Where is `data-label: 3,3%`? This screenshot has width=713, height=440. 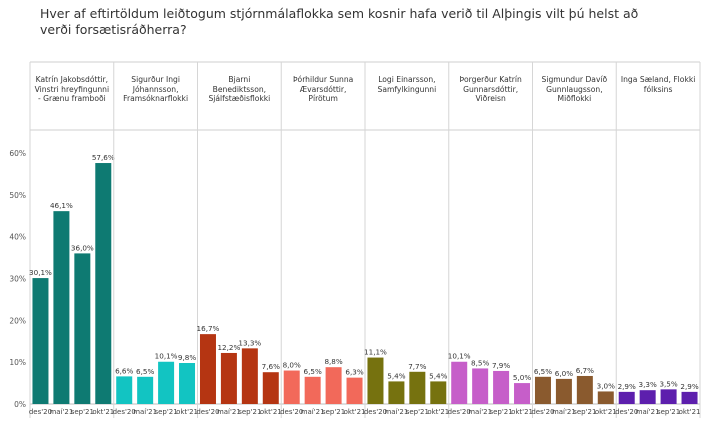 data-label: 3,3% is located at coordinates (648, 384).